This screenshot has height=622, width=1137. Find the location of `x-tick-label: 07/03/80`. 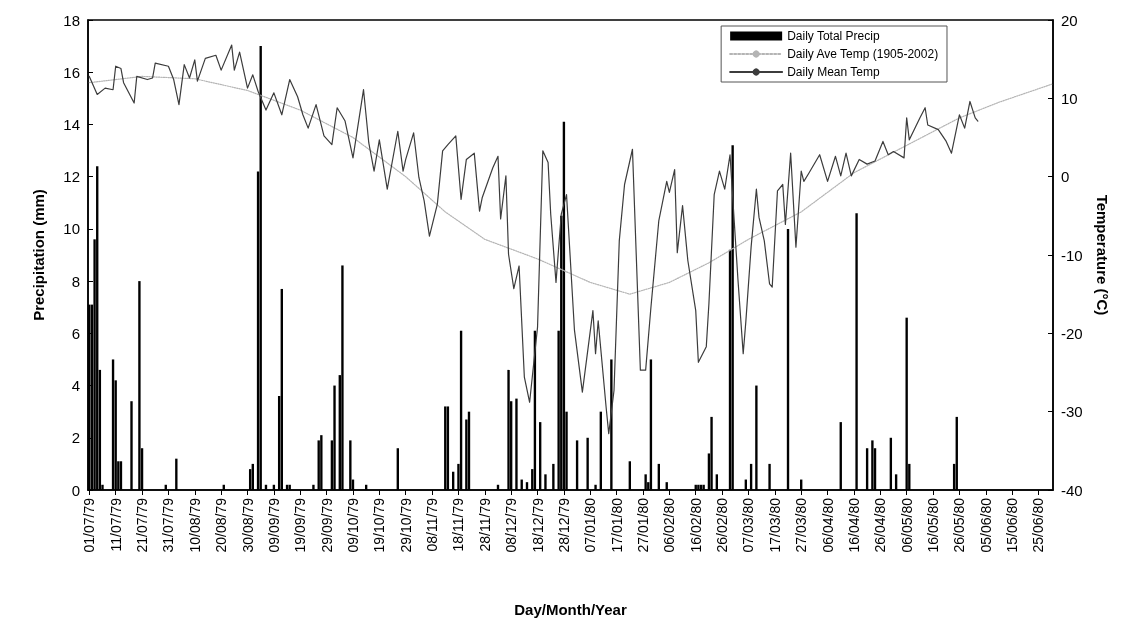

x-tick-label: 07/03/80 is located at coordinates (748, 525).